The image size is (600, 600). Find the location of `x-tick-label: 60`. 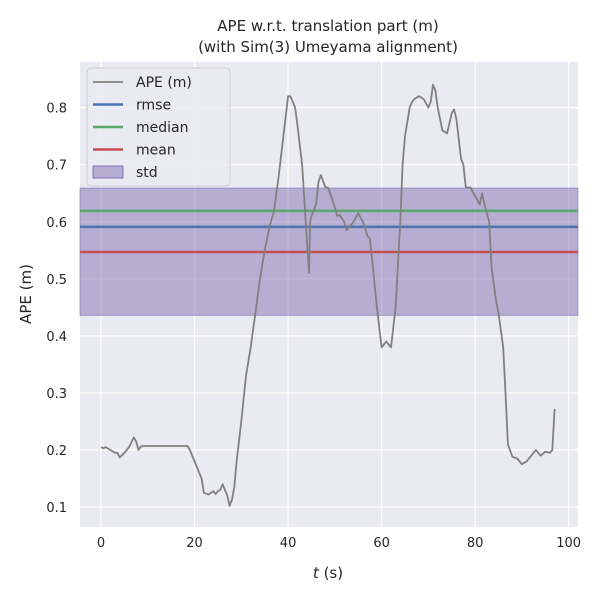

x-tick-label: 60 is located at coordinates (381, 543).